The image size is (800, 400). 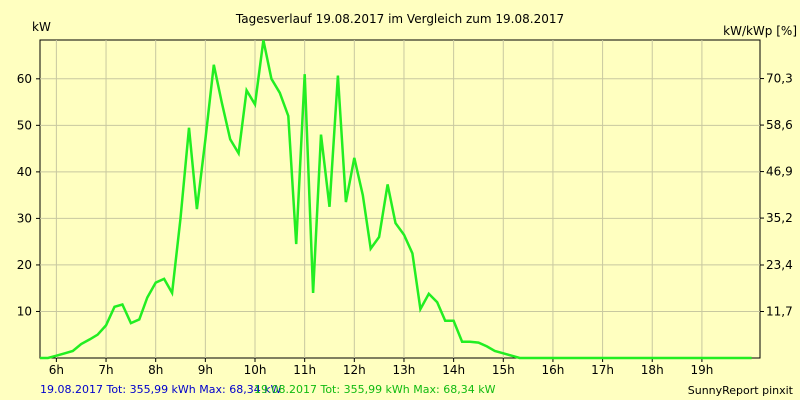 What do you see at coordinates (304, 370) in the screenshot?
I see `x-tick-label: 11h` at bounding box center [304, 370].